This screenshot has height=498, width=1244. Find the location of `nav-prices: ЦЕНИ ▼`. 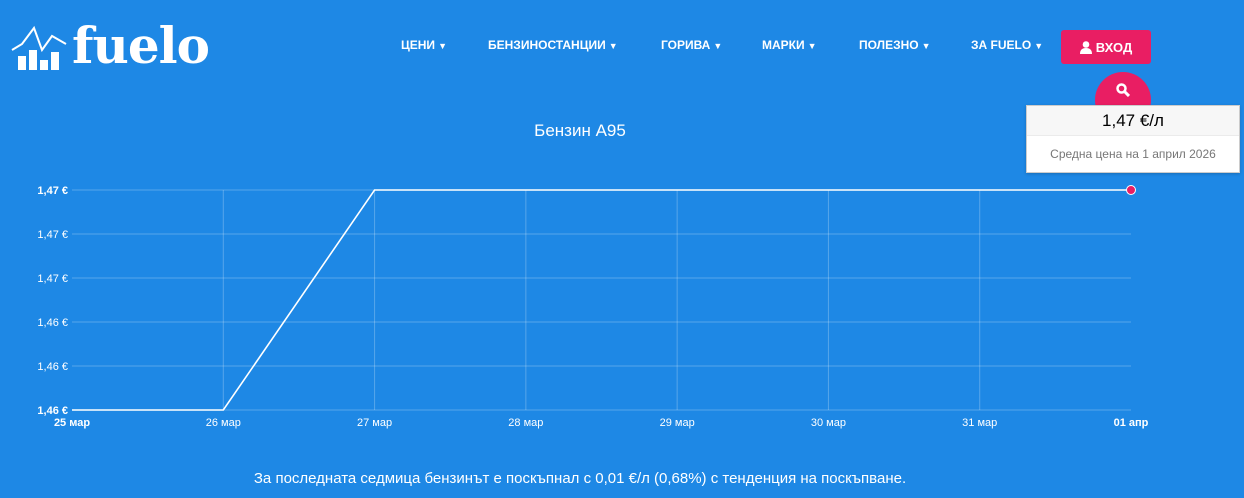

nav-prices: ЦЕНИ ▼ is located at coordinates (424, 45).